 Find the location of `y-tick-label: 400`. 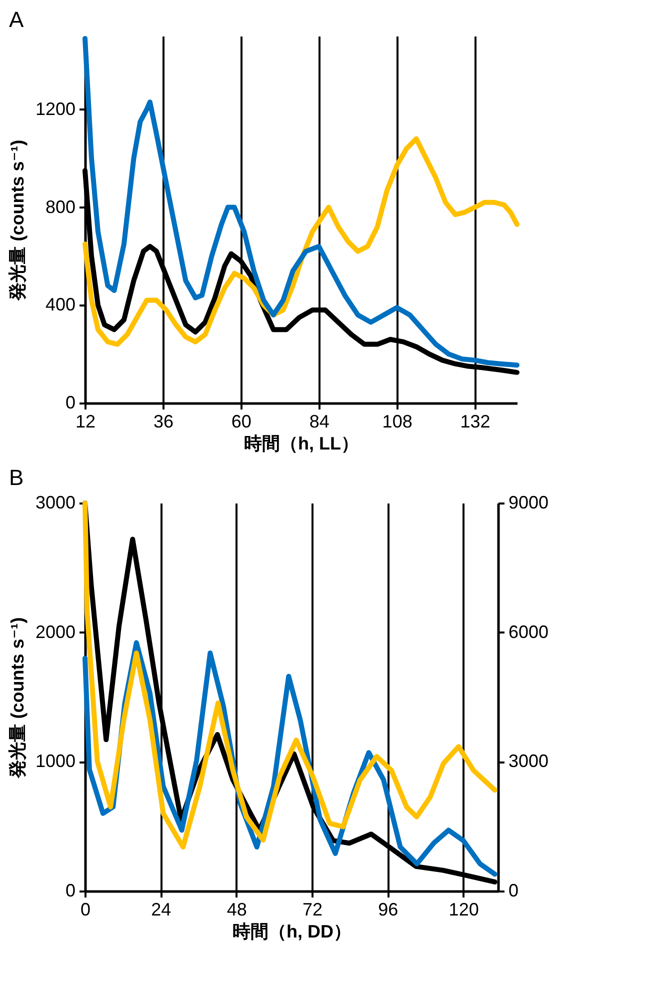

y-tick-label: 400 is located at coordinates (60, 304).